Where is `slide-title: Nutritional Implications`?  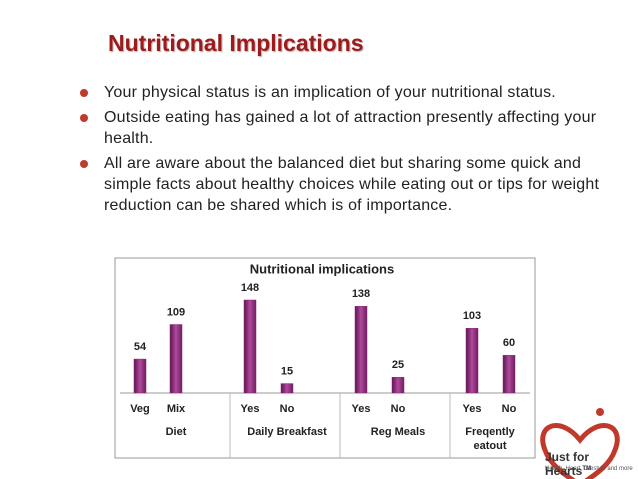
slide-title: Nutritional Implications is located at coordinates (236, 43).